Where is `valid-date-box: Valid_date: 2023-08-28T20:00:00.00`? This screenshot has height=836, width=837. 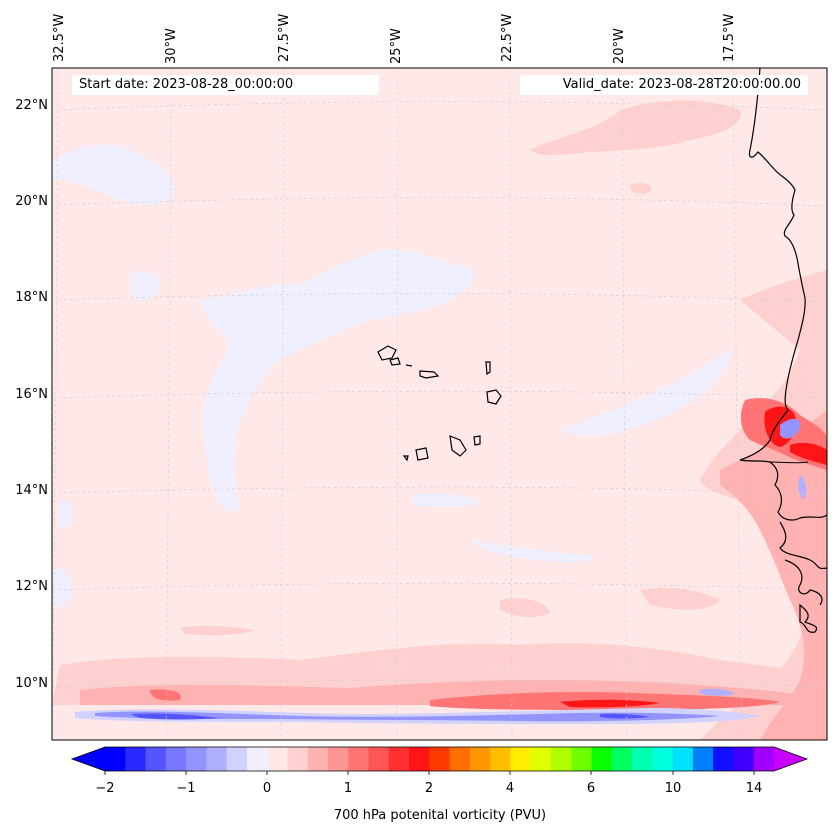 valid-date-box: Valid_date: 2023-08-28T20:00:00.00 is located at coordinates (664, 85).